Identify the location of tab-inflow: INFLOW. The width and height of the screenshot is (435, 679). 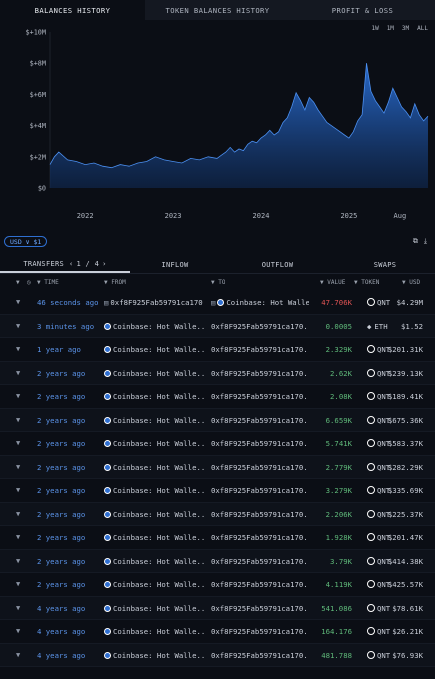
(175, 264).